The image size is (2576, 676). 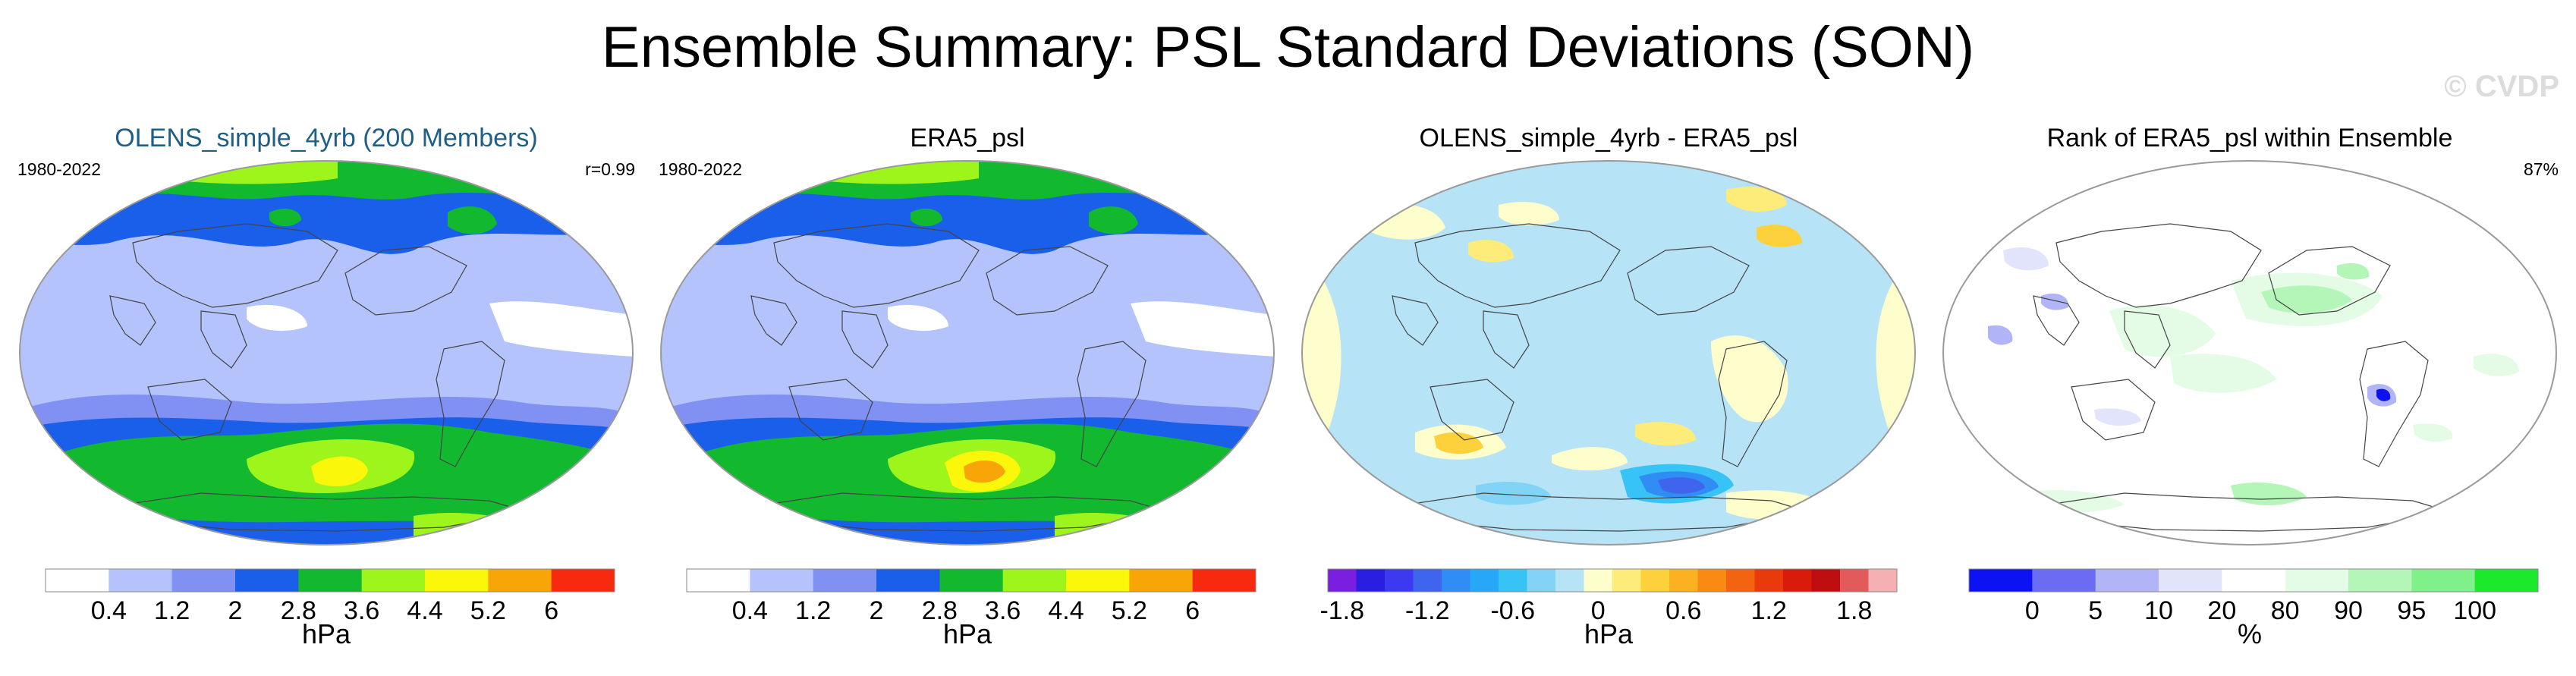 I want to click on colorbar: 0.4 1.2 2 2.8 3.6 4.4 5.2 6 hPa, so click(x=971, y=608).